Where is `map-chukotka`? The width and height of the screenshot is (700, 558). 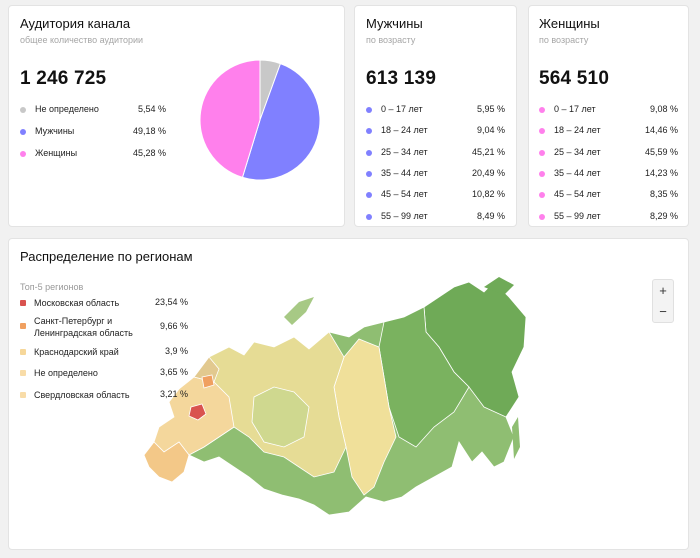
map-chukotka is located at coordinates (499, 286).